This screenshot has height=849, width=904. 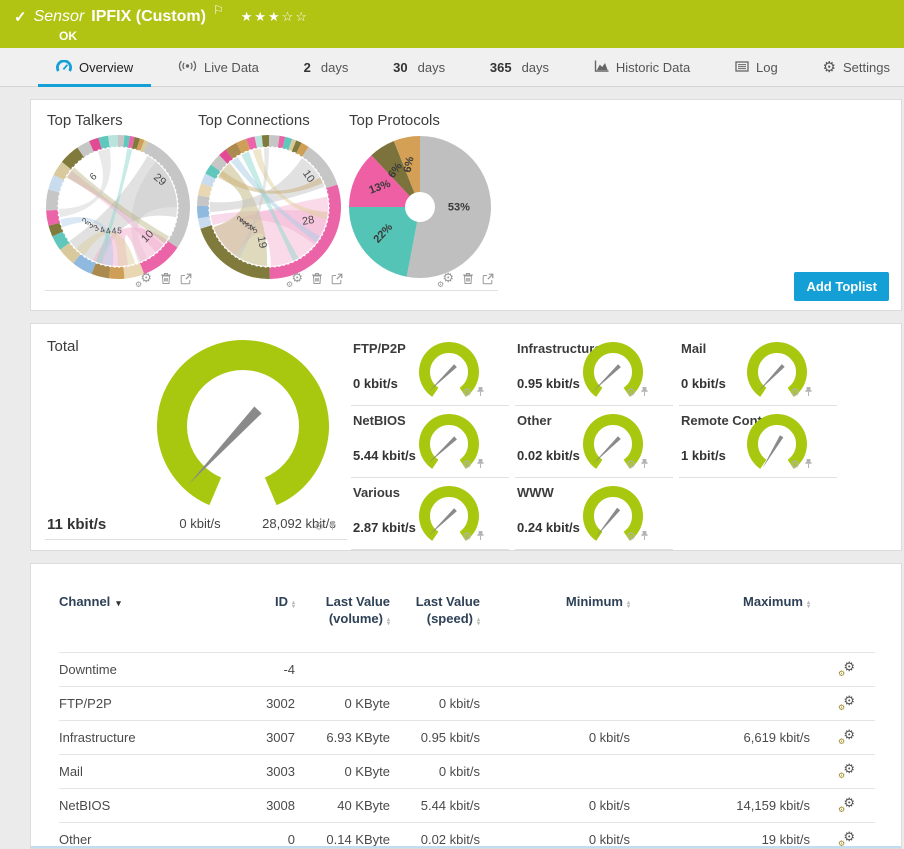 I want to click on channel-value-cell, so click(x=724, y=771).